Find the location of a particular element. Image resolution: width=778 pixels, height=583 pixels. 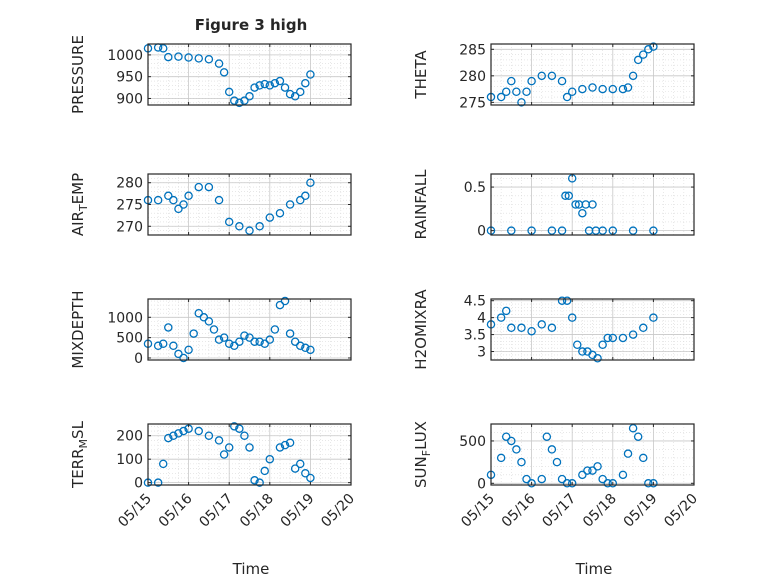

y-tick-label: 275 is located at coordinates (472, 103).